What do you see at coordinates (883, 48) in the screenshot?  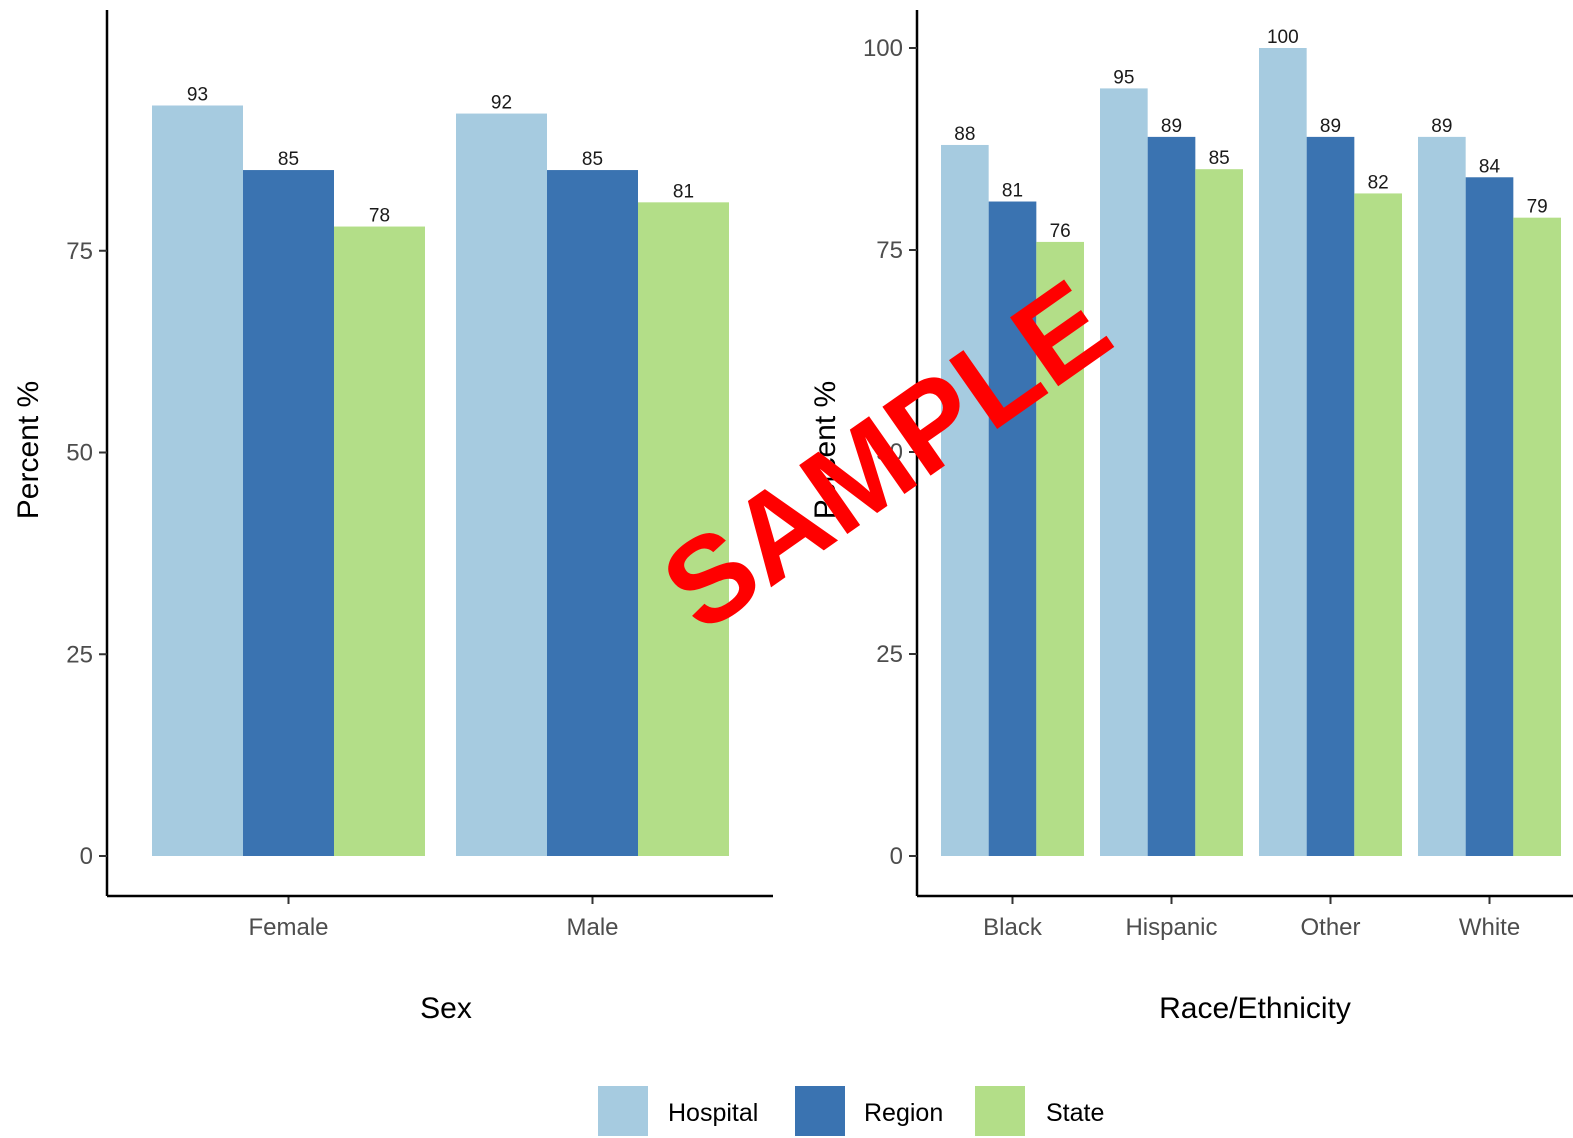 I see `y-tick-label-100: 100` at bounding box center [883, 48].